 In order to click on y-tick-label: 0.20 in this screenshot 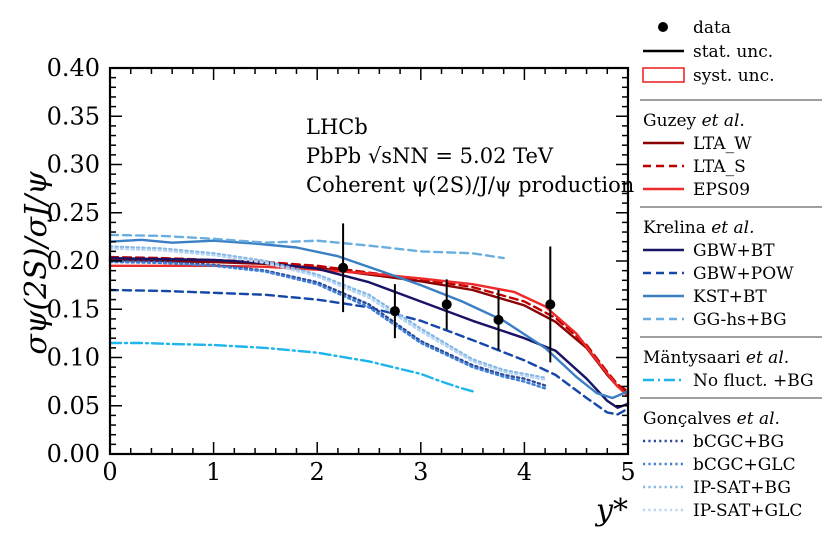, I will do `click(73, 261)`.